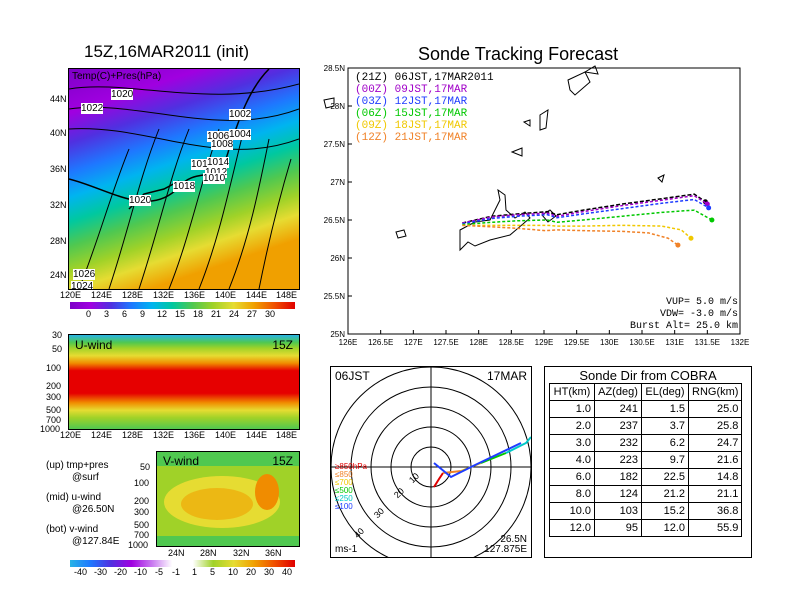 The image size is (792, 612). What do you see at coordinates (125, 314) in the screenshot?
I see `colorbar-tick: 6` at bounding box center [125, 314].